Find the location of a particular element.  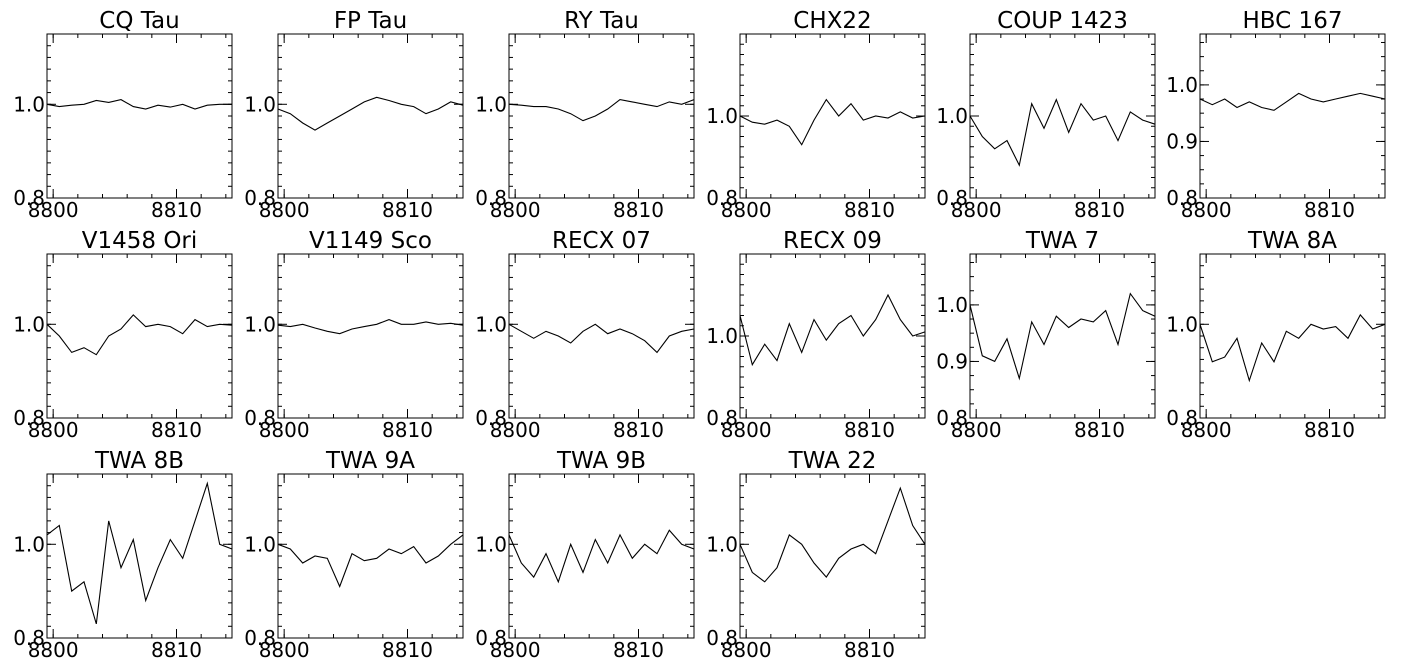

y-tick-label: 0.9 is located at coordinates (1182, 141).